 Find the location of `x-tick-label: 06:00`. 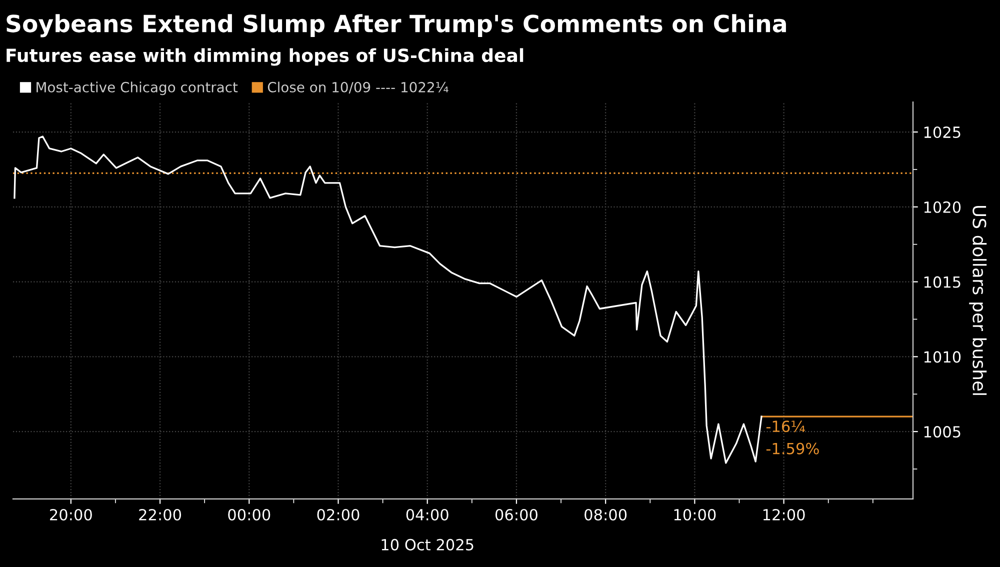

x-tick-label: 06:00 is located at coordinates (516, 514).